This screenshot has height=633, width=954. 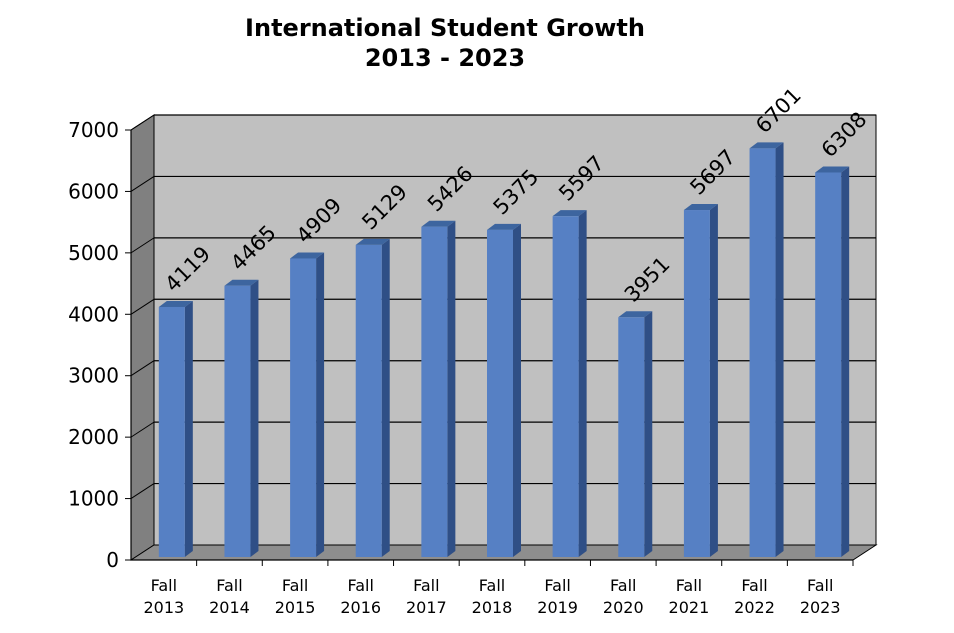 What do you see at coordinates (820, 607) in the screenshot?
I see `x-tick-label-line2: 2023` at bounding box center [820, 607].